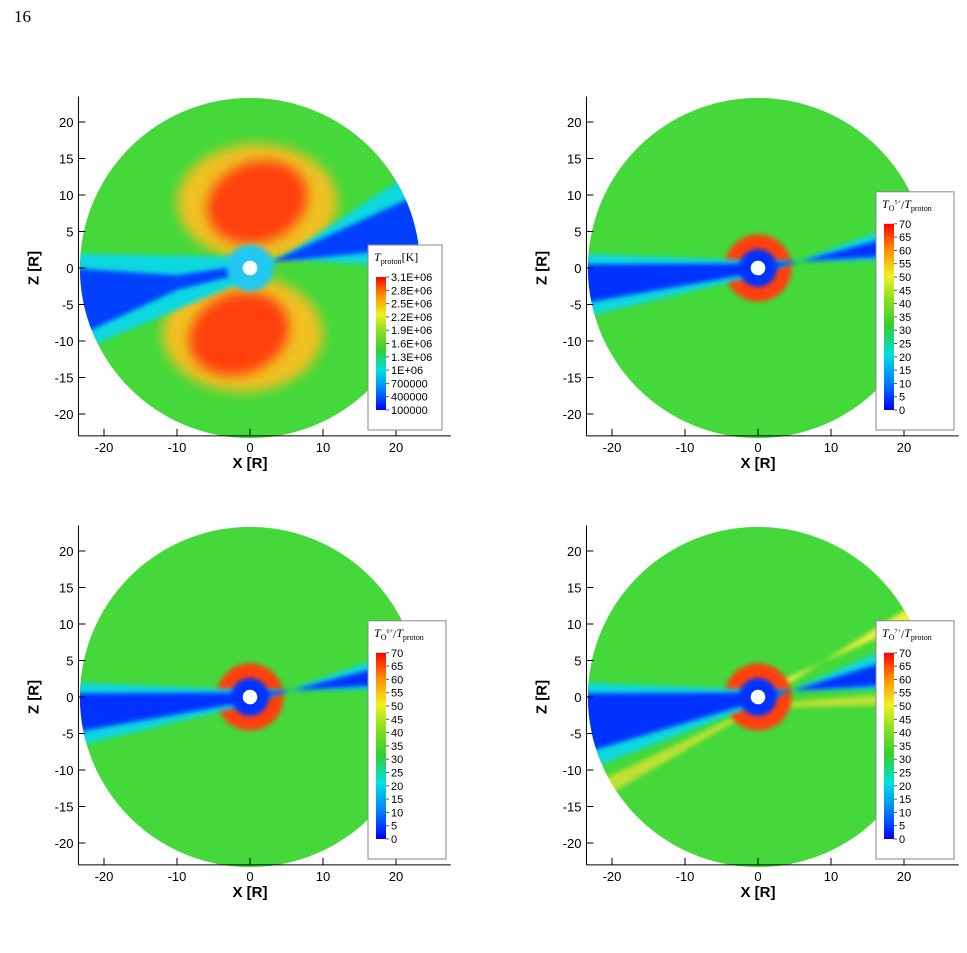 The height and width of the screenshot is (953, 967). Describe the element at coordinates (397, 720) in the screenshot. I see `colorbar-label: 45` at that location.